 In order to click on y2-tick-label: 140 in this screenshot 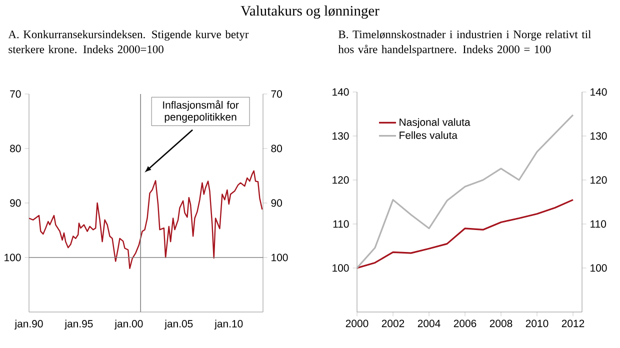, I will do `click(598, 92)`.